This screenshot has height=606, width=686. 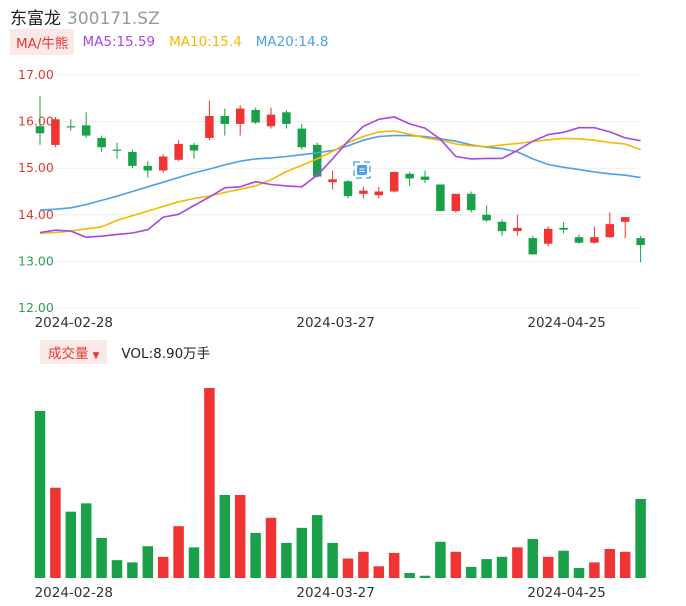 What do you see at coordinates (113, 19) in the screenshot?
I see `stock-code: 300171.SZ` at bounding box center [113, 19].